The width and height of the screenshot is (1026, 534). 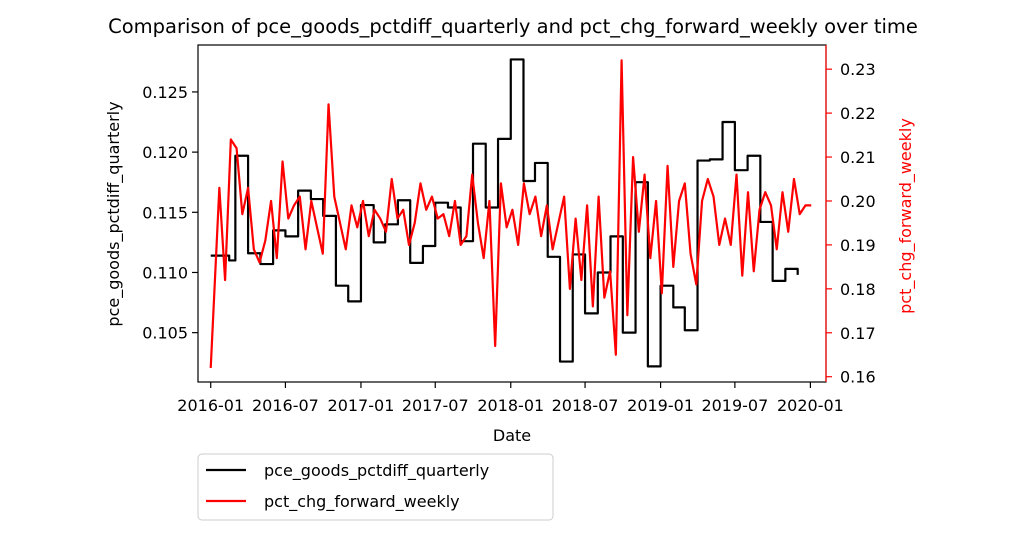 I want to click on legend-label-right-series: pct_chg_forward_weekly, so click(x=362, y=502).